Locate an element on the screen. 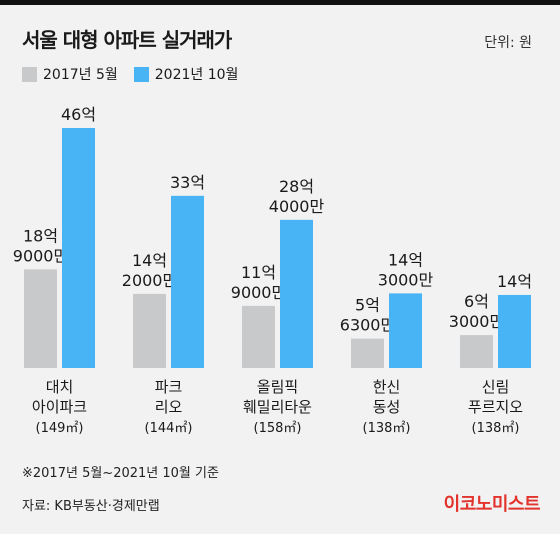 The width and height of the screenshot is (560, 534). legend-label-2021: 2021년 10월 is located at coordinates (196, 75).